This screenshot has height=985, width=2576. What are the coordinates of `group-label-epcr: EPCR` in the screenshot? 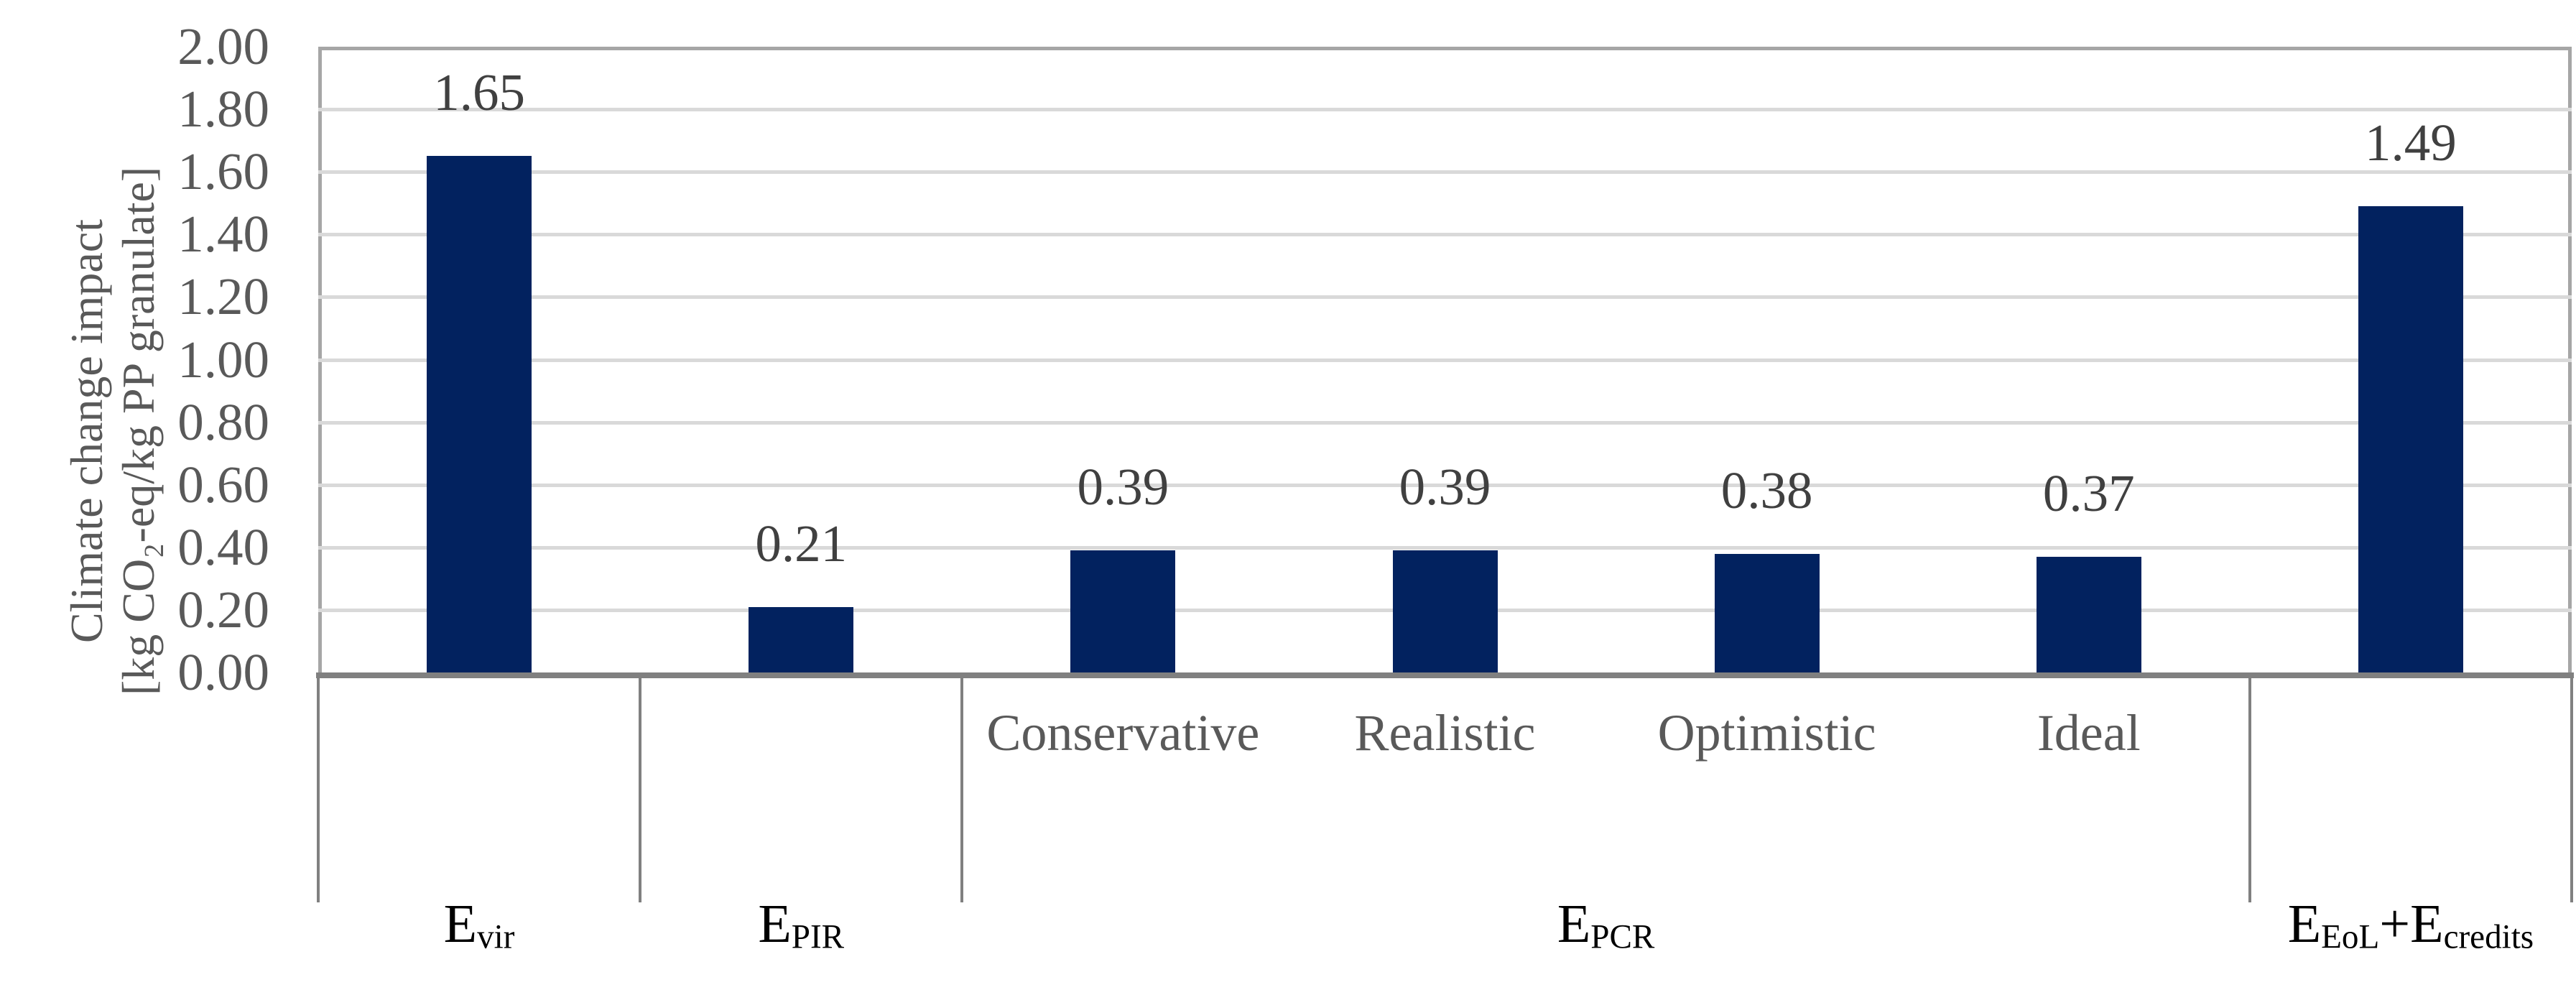 It's located at (1606, 923).